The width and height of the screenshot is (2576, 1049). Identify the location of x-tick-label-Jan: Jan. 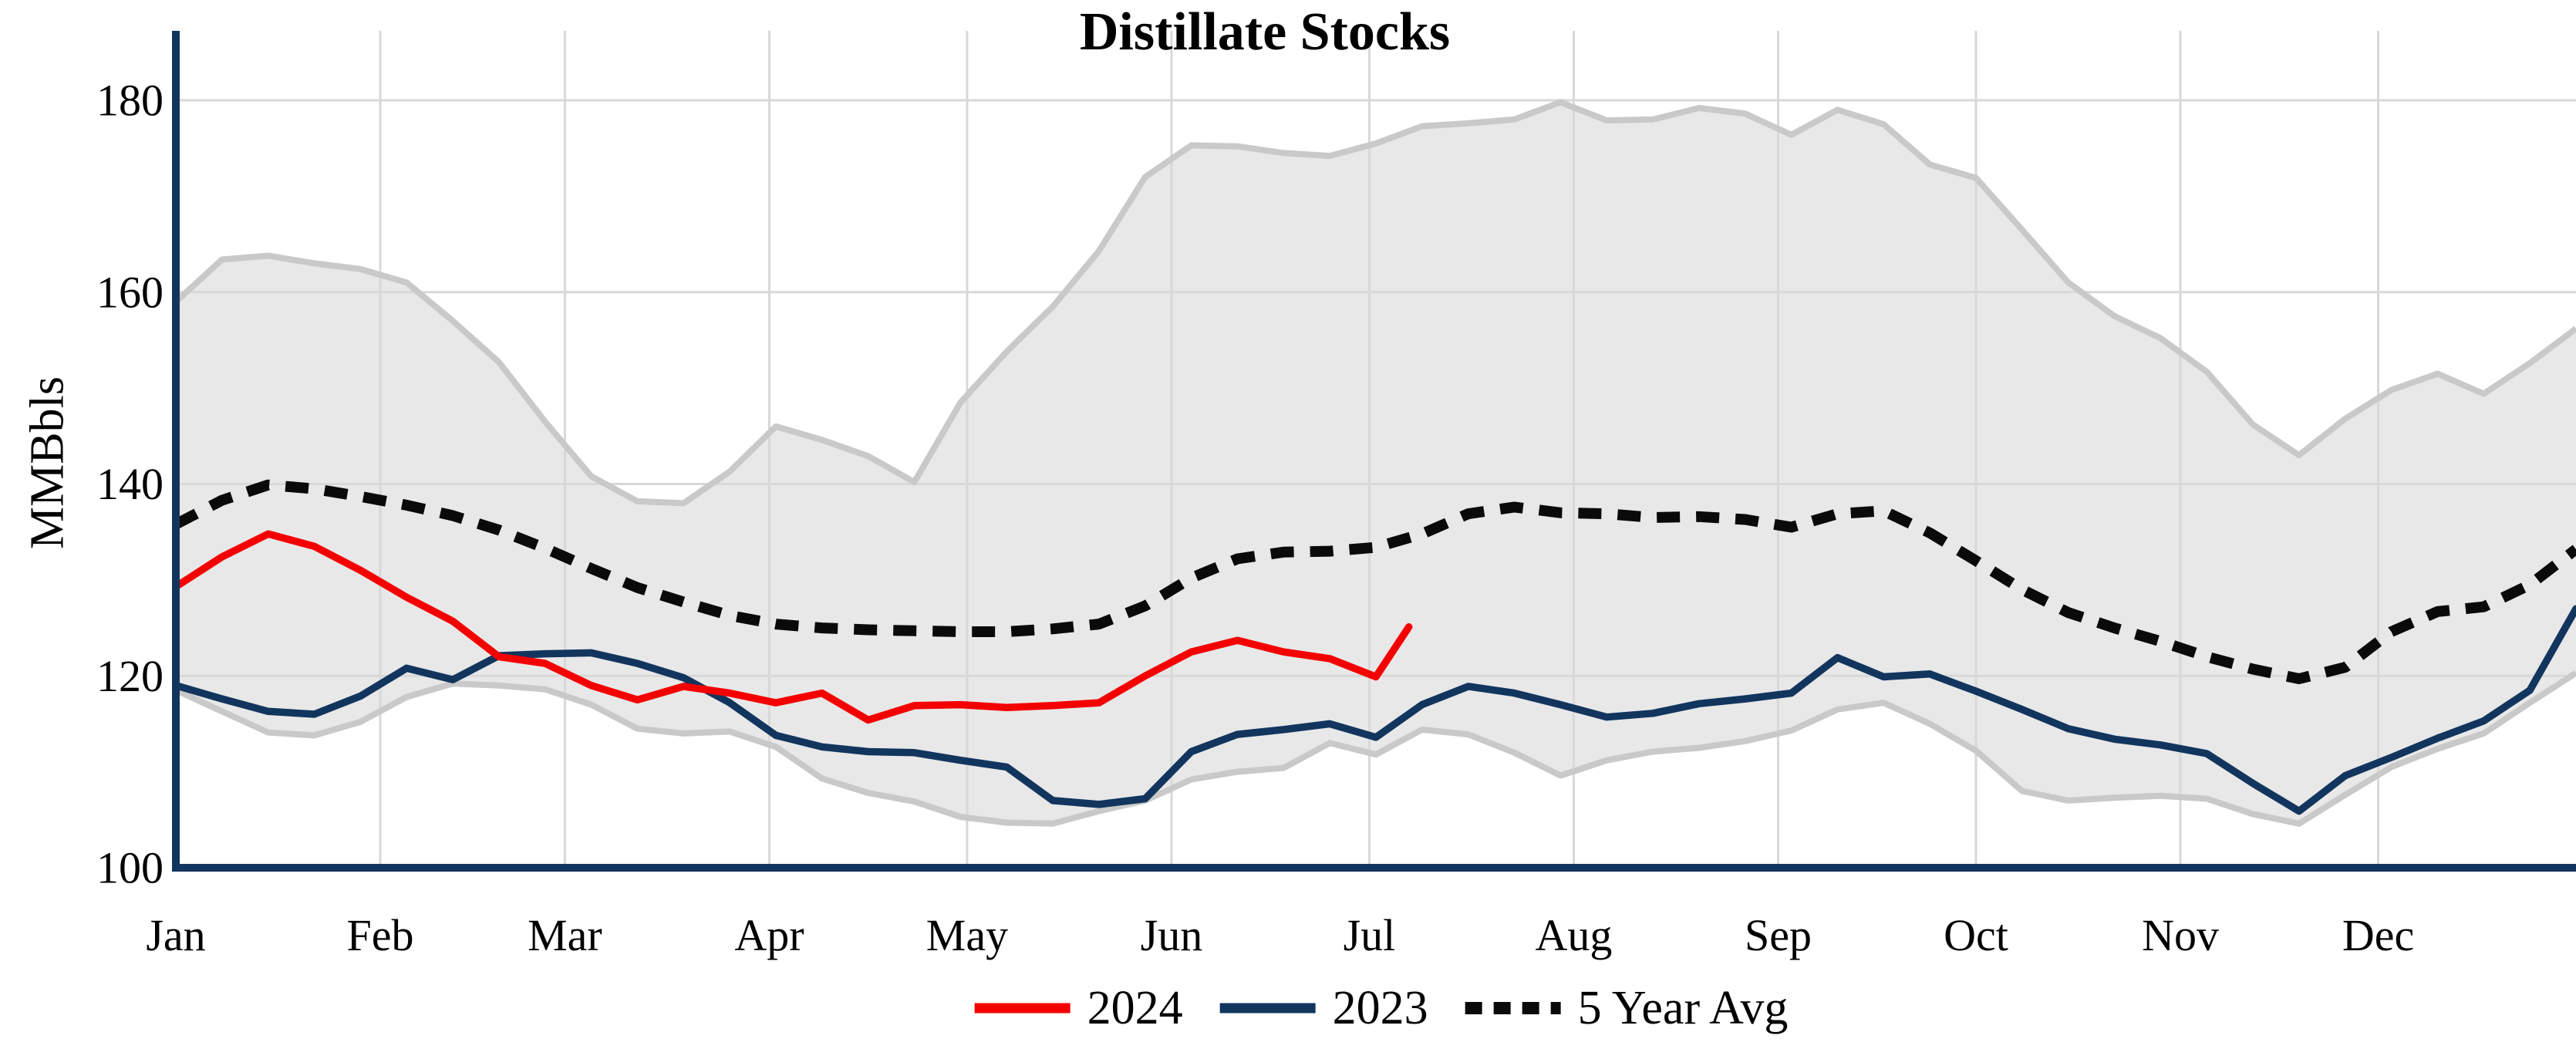
(175, 935).